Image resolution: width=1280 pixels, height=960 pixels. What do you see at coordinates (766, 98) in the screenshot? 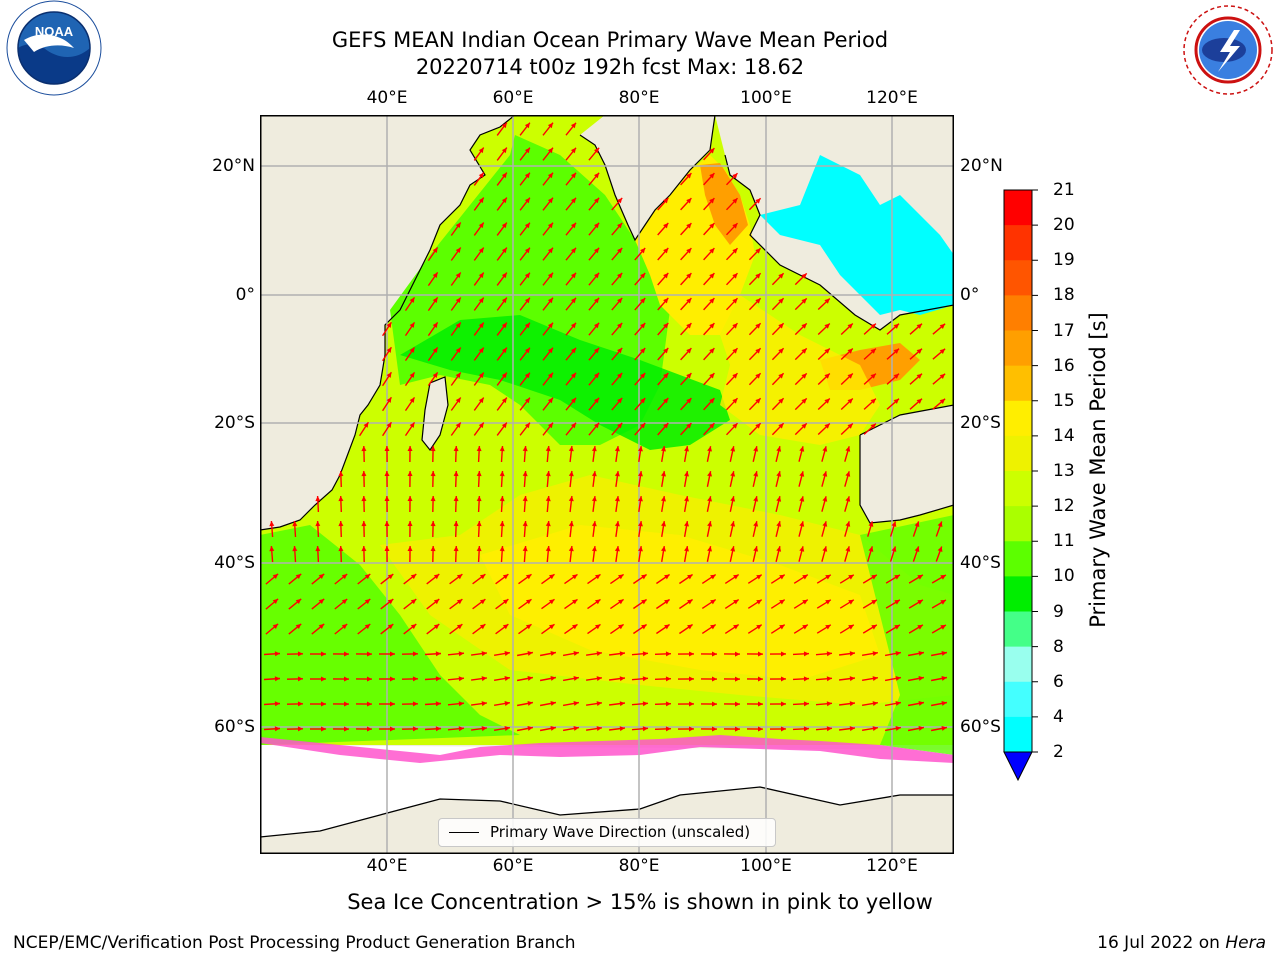
I see `lon-tick-top: 100°E` at bounding box center [766, 98].